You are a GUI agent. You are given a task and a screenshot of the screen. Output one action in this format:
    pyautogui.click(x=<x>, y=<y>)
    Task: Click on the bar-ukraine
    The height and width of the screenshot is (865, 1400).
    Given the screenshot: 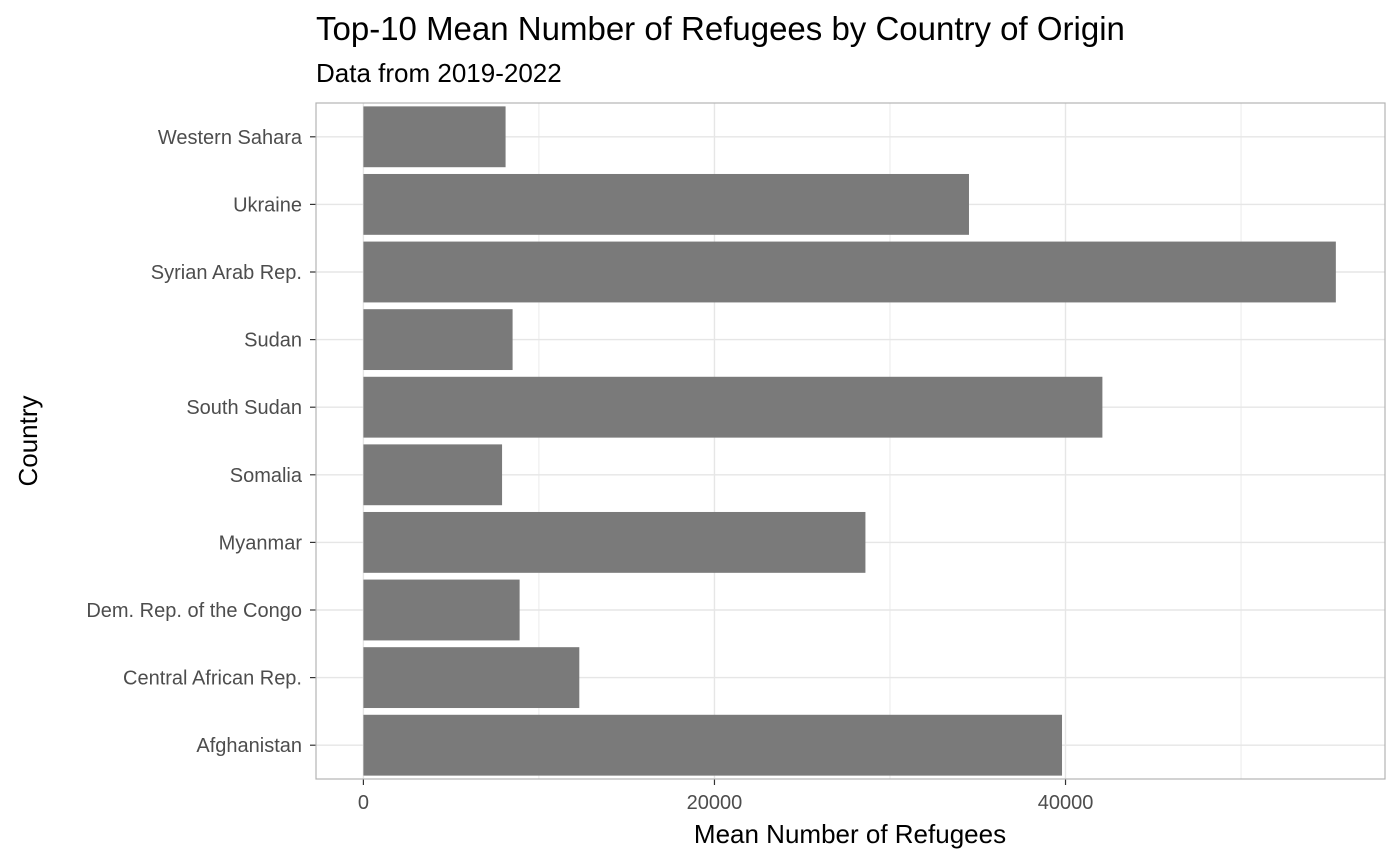 What is the action you would take?
    pyautogui.click(x=666, y=204)
    